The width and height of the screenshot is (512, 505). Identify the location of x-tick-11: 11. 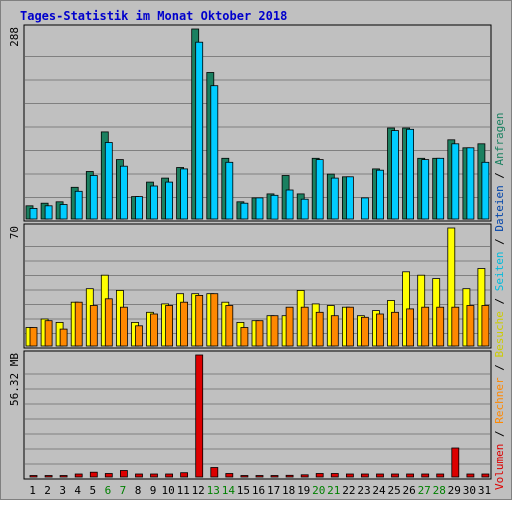
(183, 490).